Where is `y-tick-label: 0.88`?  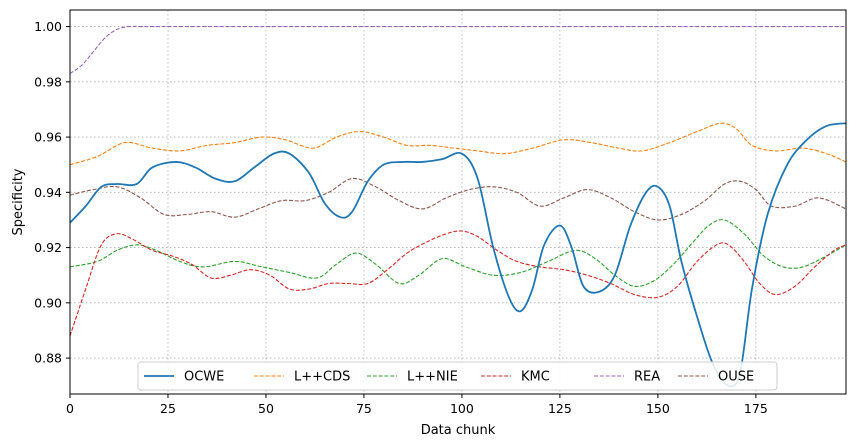 y-tick-label: 0.88 is located at coordinates (48, 358).